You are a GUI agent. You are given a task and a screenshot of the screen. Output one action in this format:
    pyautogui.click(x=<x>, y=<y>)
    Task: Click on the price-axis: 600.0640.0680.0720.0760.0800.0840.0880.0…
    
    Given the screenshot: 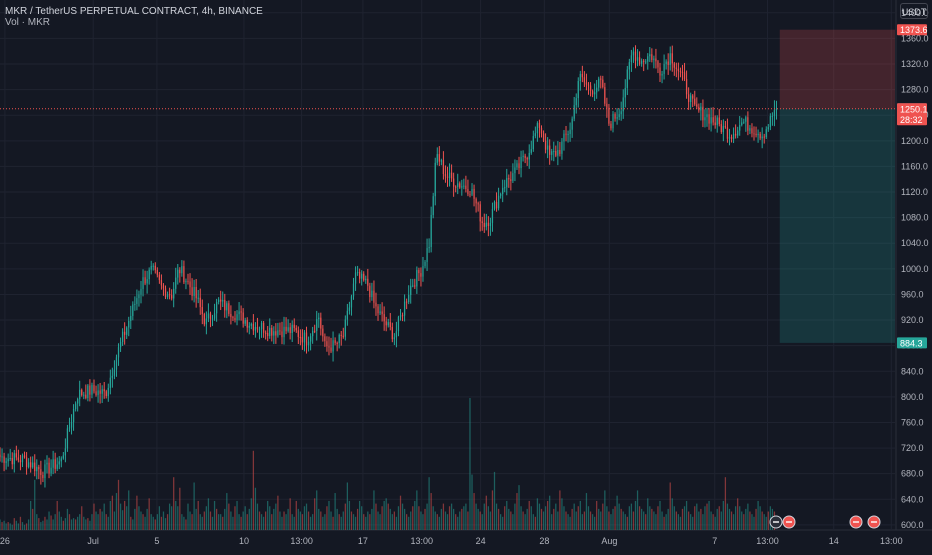 What is the action you would take?
    pyautogui.click(x=915, y=269)
    